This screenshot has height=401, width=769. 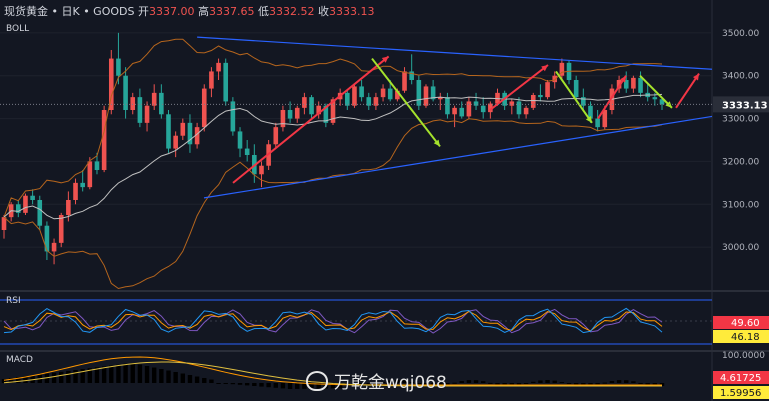 I want to click on high-label: 高, so click(x=203, y=11).